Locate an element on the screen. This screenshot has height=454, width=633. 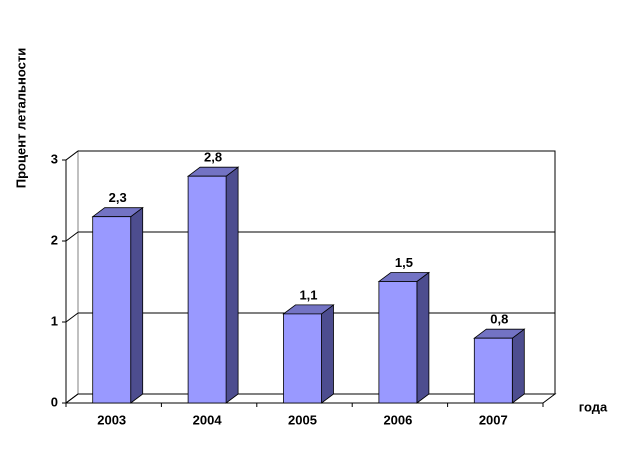
x-tick-label: 2003 is located at coordinates (111, 419).